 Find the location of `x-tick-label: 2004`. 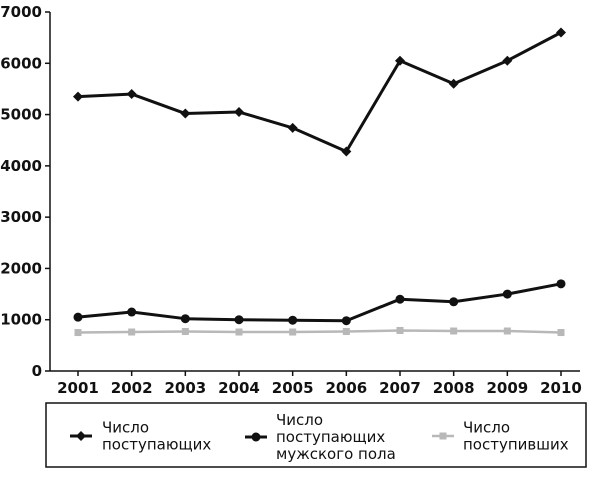

x-tick-label: 2004 is located at coordinates (239, 388).